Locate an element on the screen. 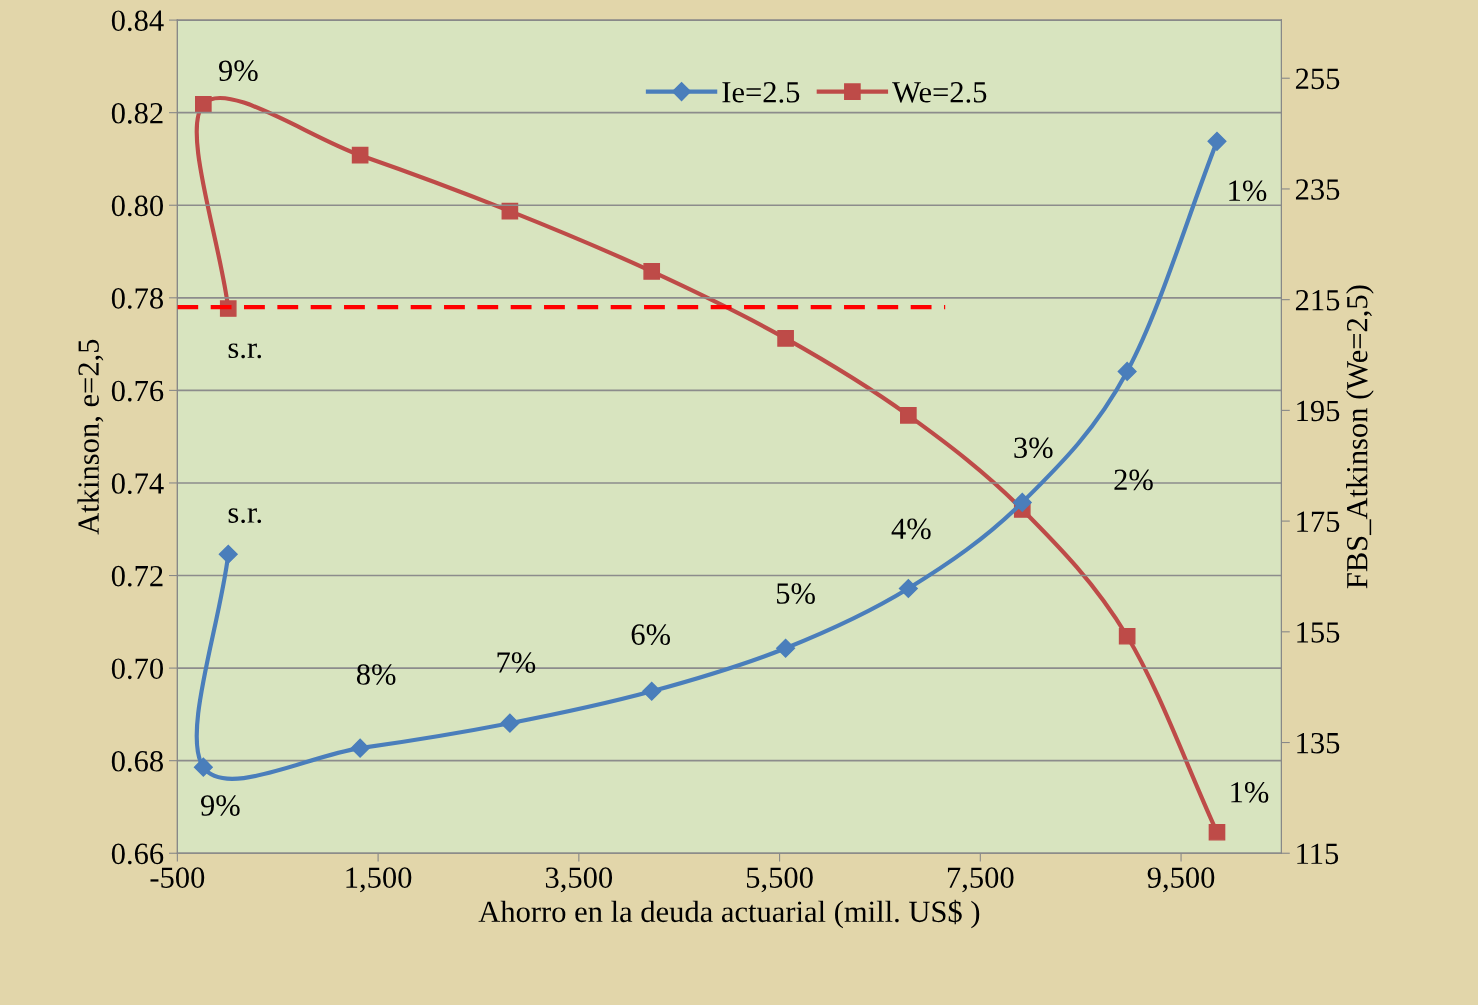 This screenshot has height=1005, width=1478. y2-tick-label: 135 is located at coordinates (1318, 743).